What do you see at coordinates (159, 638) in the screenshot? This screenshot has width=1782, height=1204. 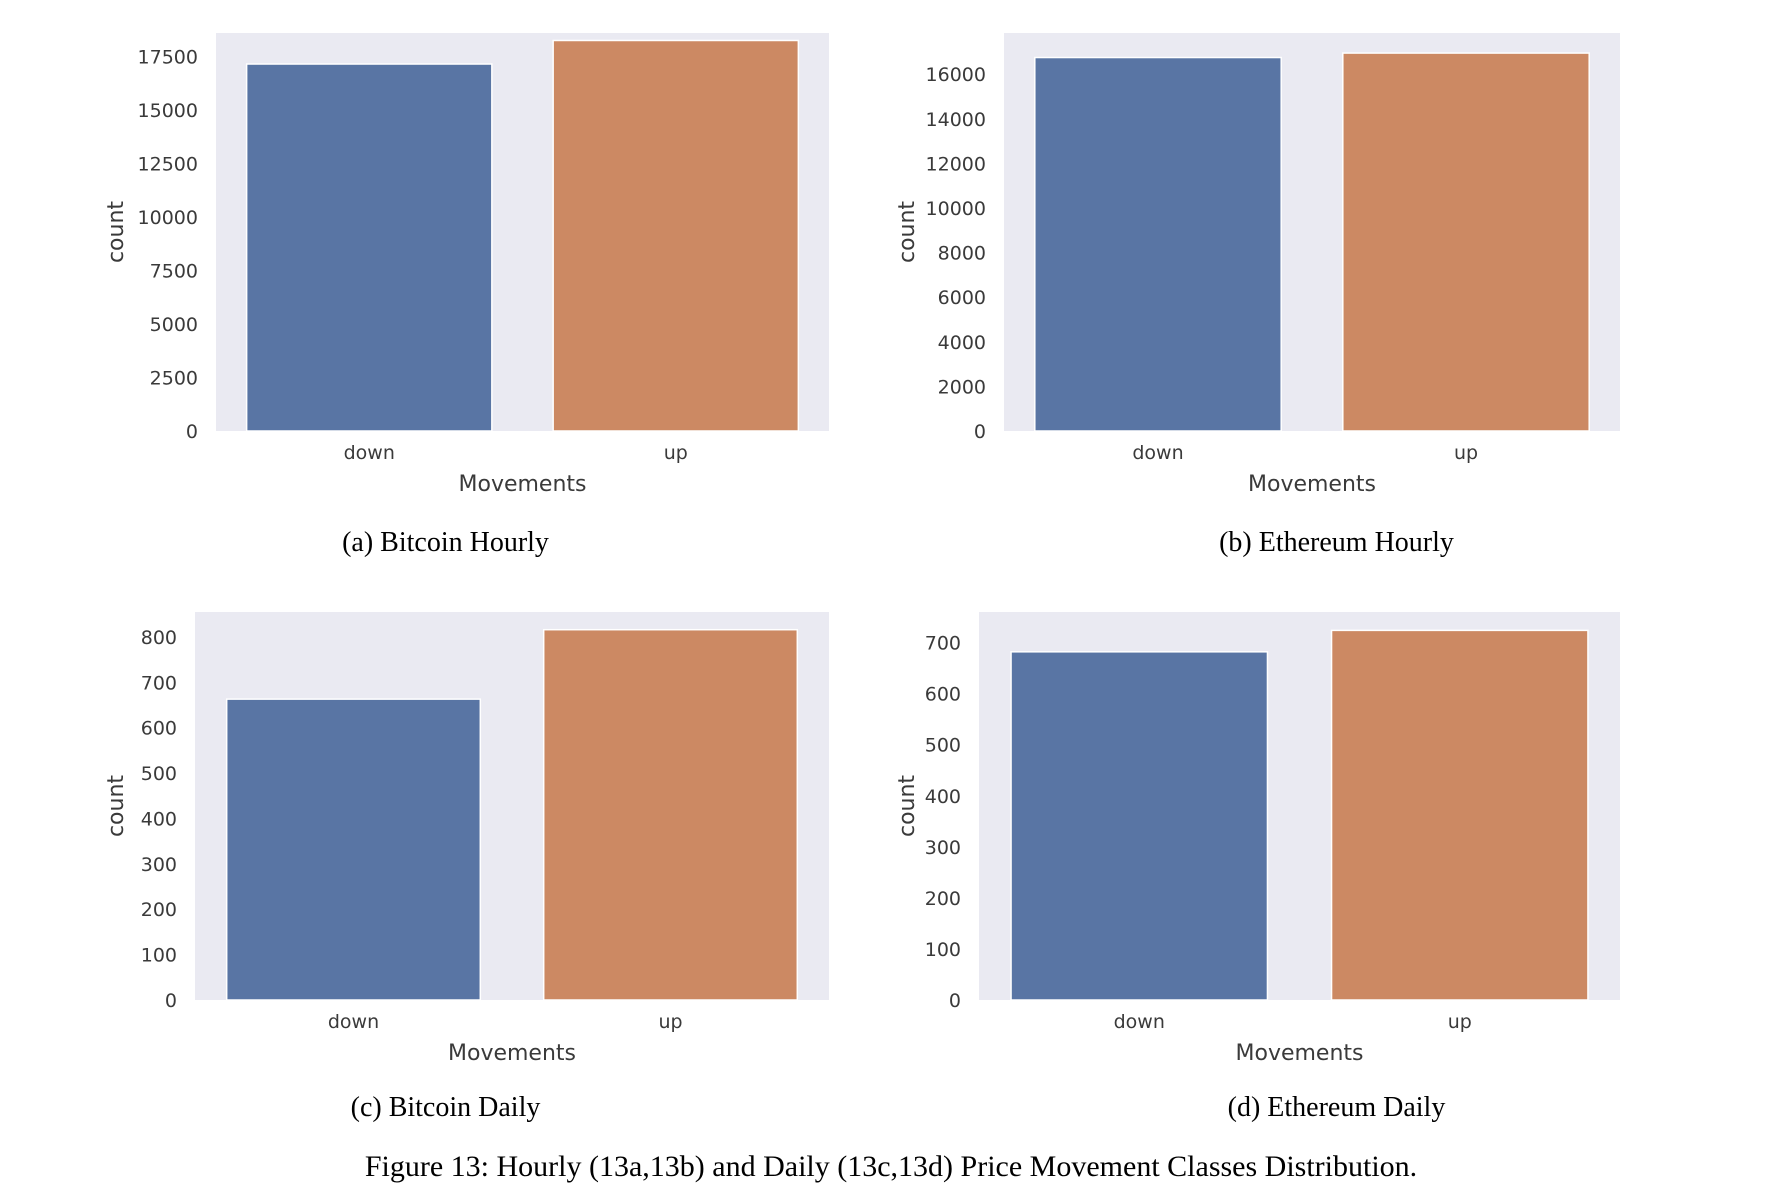 I see `y-tick-label: 800` at bounding box center [159, 638].